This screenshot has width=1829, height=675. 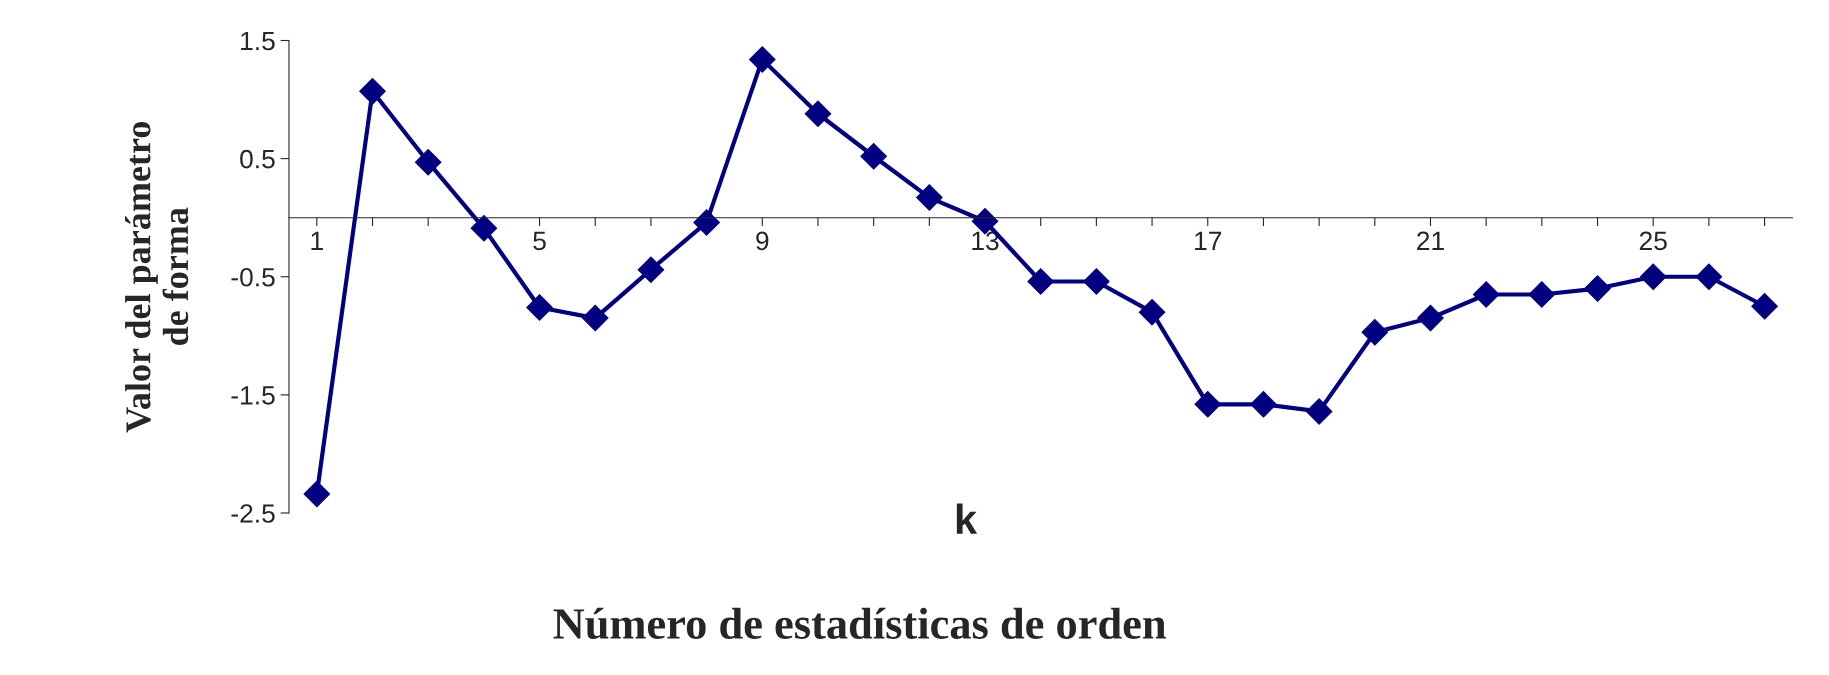 What do you see at coordinates (1430, 241) in the screenshot?
I see `x-tick-label: 21` at bounding box center [1430, 241].